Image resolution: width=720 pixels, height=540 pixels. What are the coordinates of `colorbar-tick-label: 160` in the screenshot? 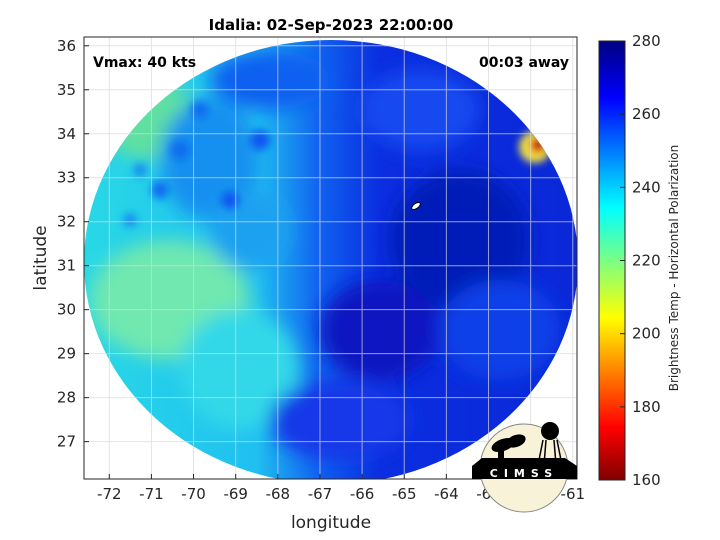 It's located at (646, 480).